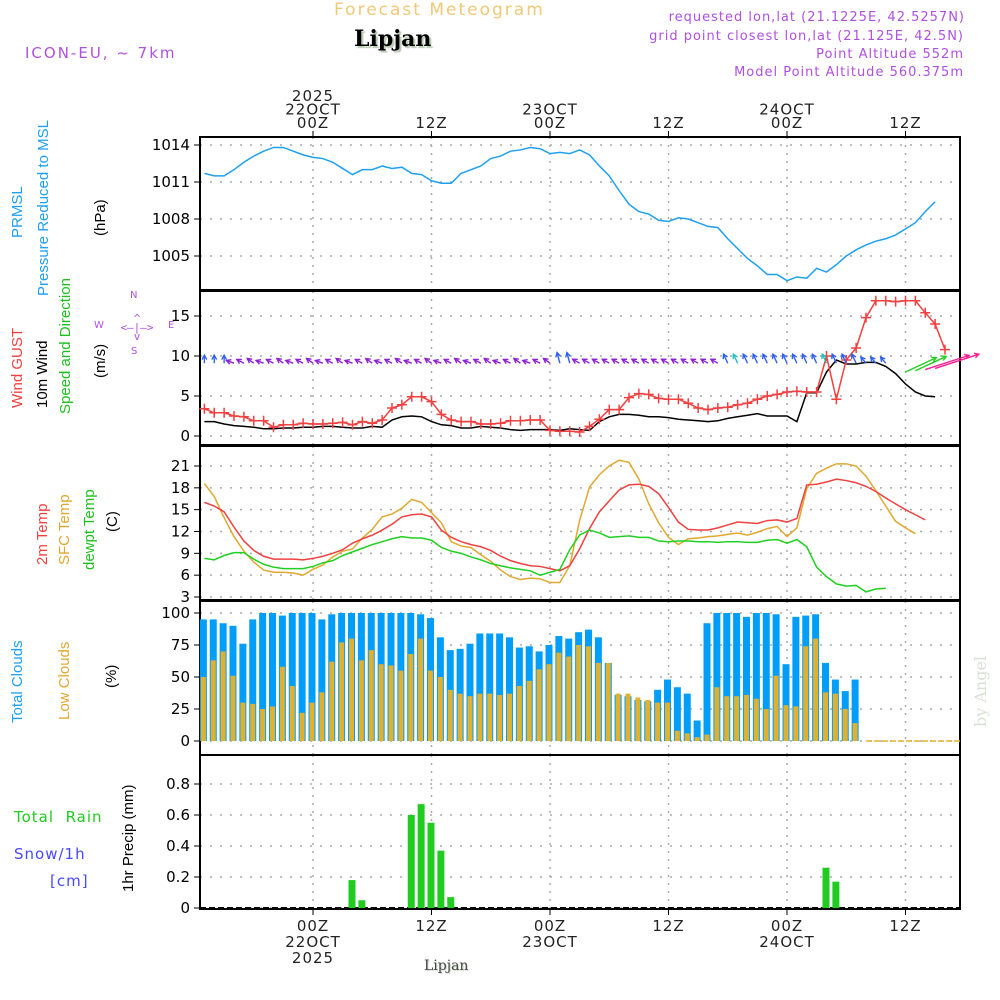 The width and height of the screenshot is (1000, 1000). I want to click on top-axis-label: 12Z, so click(905, 123).